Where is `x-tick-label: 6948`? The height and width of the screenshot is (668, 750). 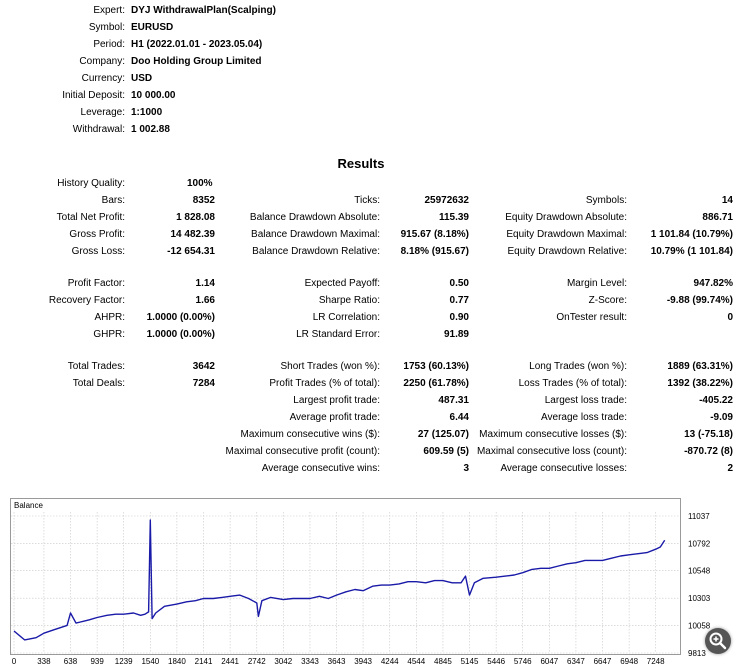
x-tick-label: 6948 is located at coordinates (629, 661).